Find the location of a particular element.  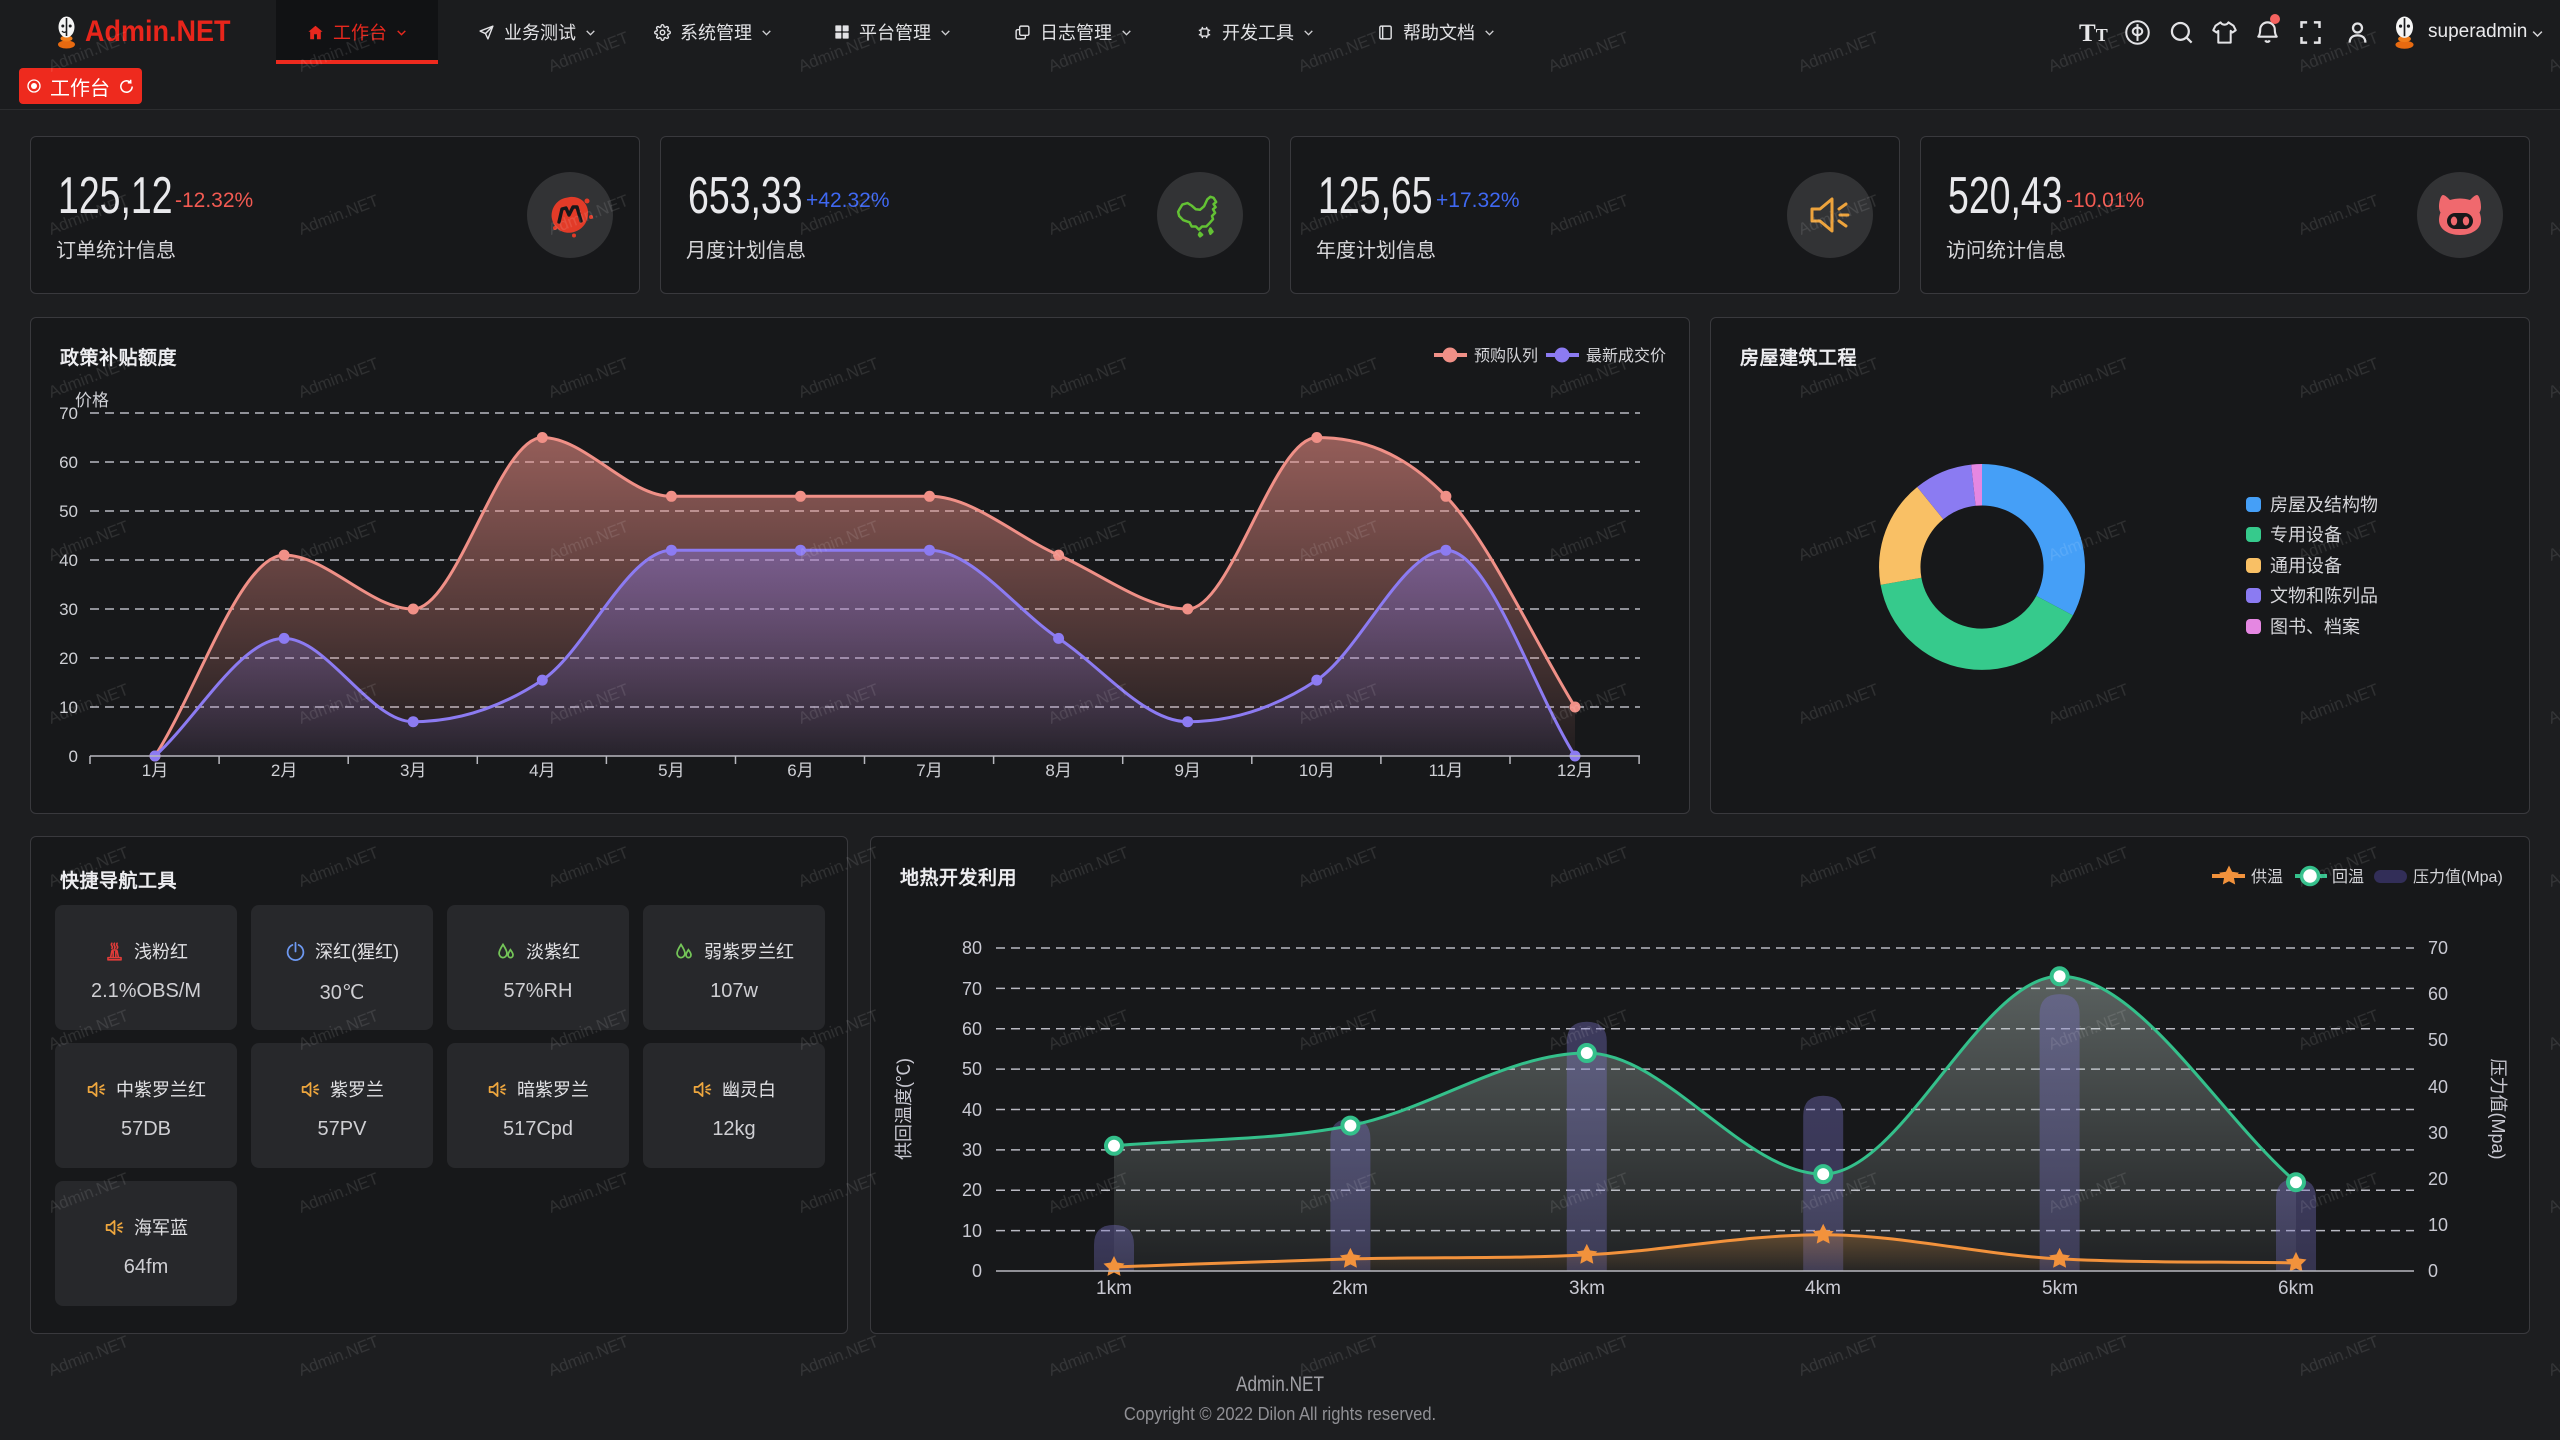

svg-text: 预购队列 is located at coordinates (1506, 356).